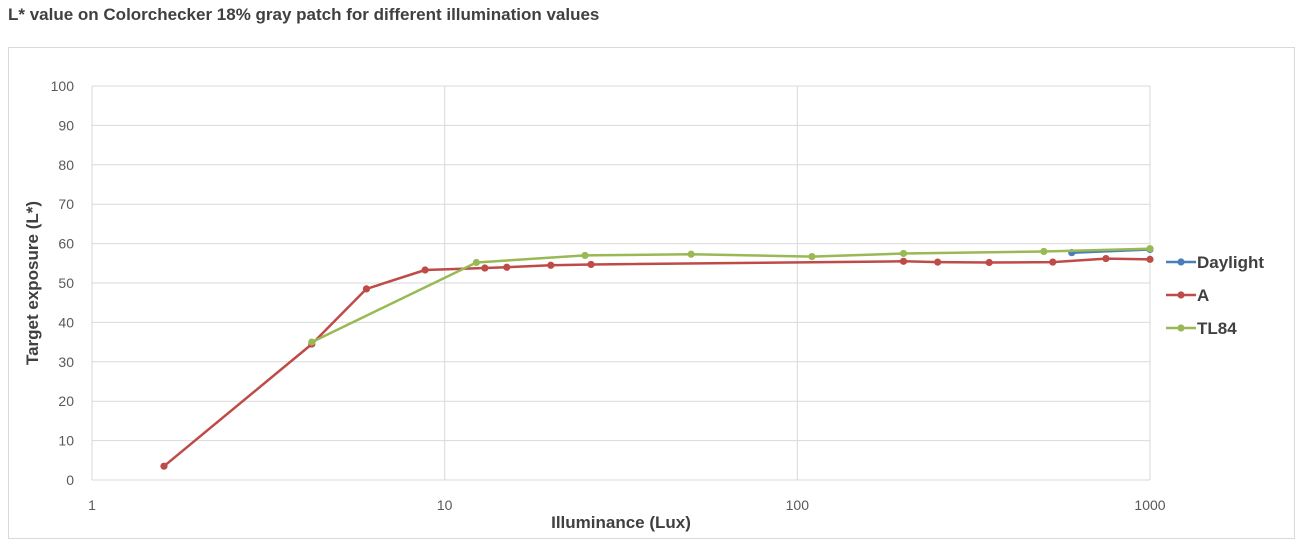 This screenshot has height=550, width=1310. What do you see at coordinates (66, 204) in the screenshot?
I see `y-tick-label: 70` at bounding box center [66, 204].